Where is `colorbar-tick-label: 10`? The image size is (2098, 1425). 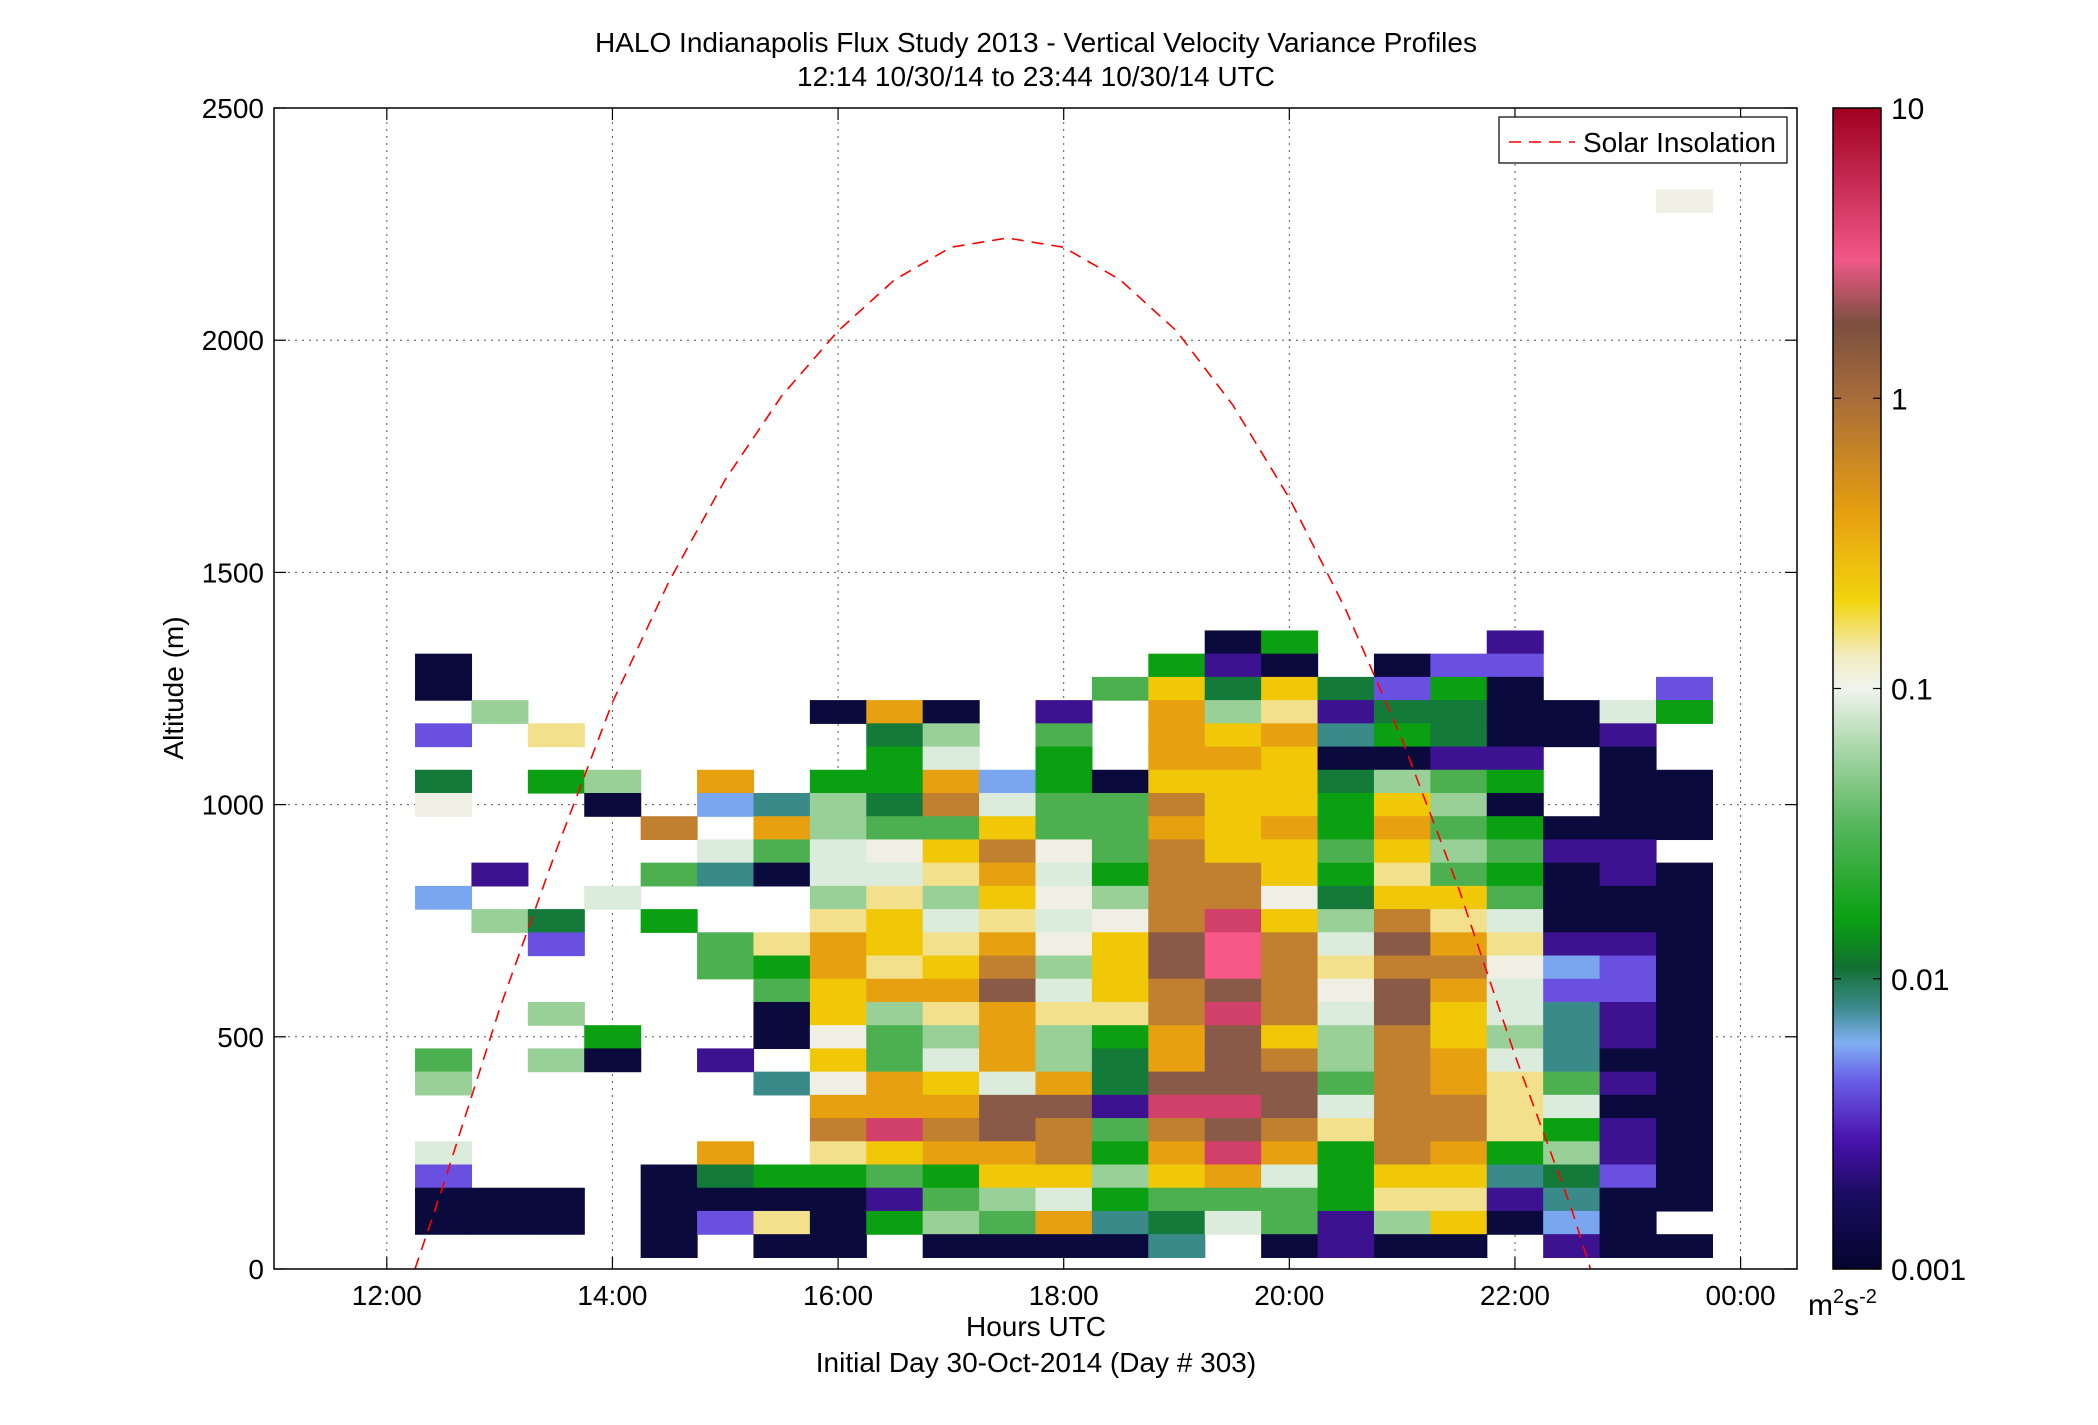 colorbar-tick-label: 10 is located at coordinates (1907, 109).